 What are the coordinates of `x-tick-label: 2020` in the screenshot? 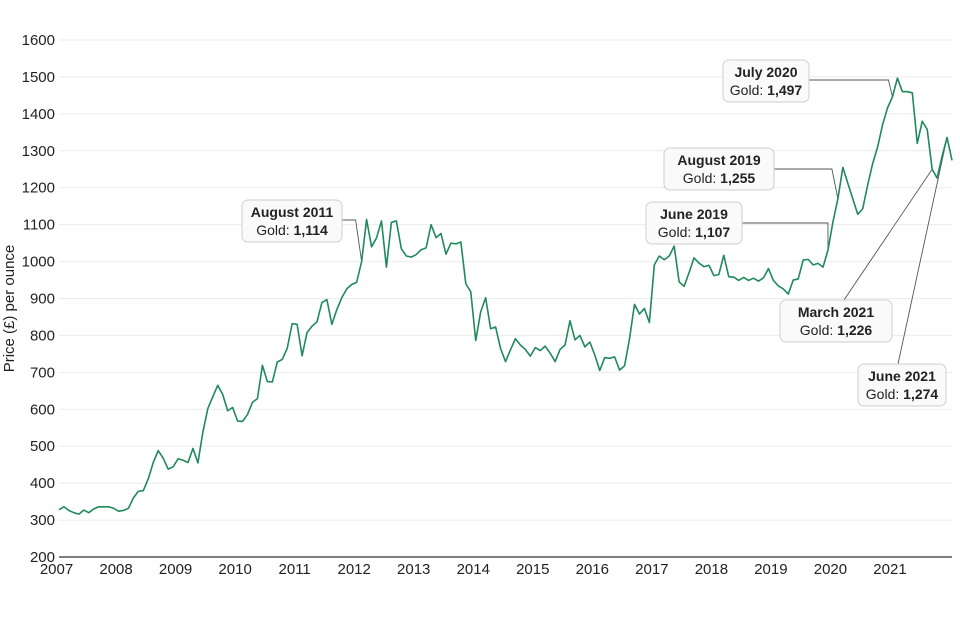 It's located at (830, 569).